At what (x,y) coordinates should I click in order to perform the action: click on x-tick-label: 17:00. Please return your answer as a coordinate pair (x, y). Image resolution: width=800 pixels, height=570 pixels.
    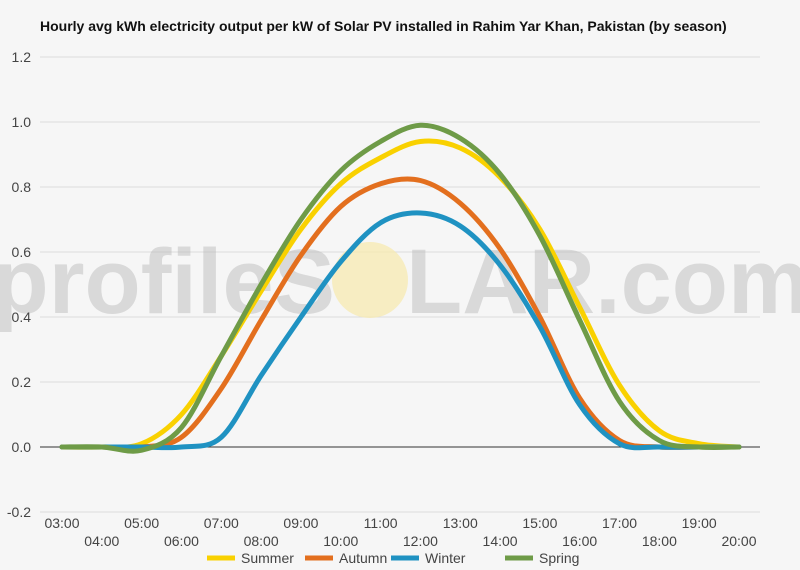
    Looking at the image, I should click on (619, 523).